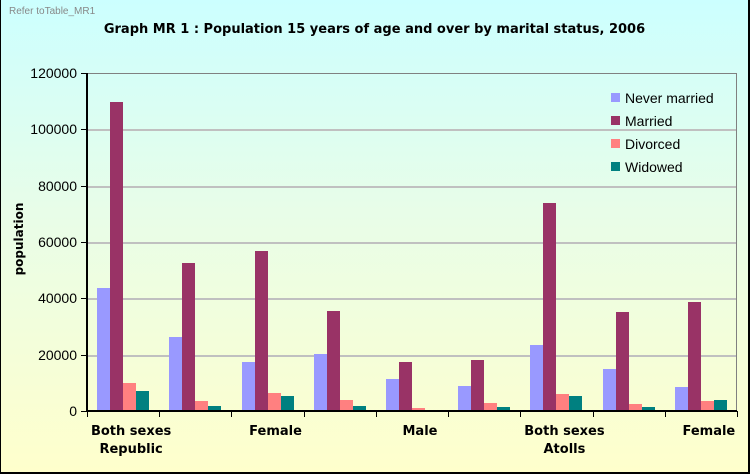 Image resolution: width=751 pixels, height=476 pixels. What do you see at coordinates (420, 431) in the screenshot?
I see `x-tick-label: Male` at bounding box center [420, 431].